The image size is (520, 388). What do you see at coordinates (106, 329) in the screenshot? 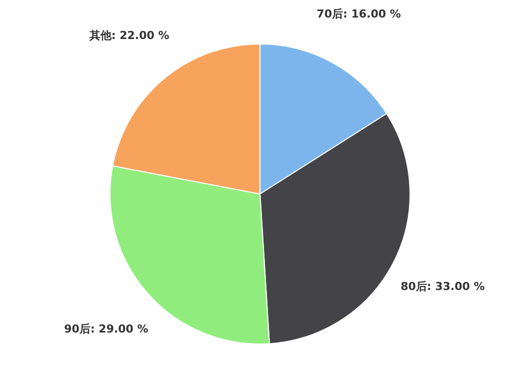
I see `slice-label: 90后: 29.00 %` at bounding box center [106, 329].